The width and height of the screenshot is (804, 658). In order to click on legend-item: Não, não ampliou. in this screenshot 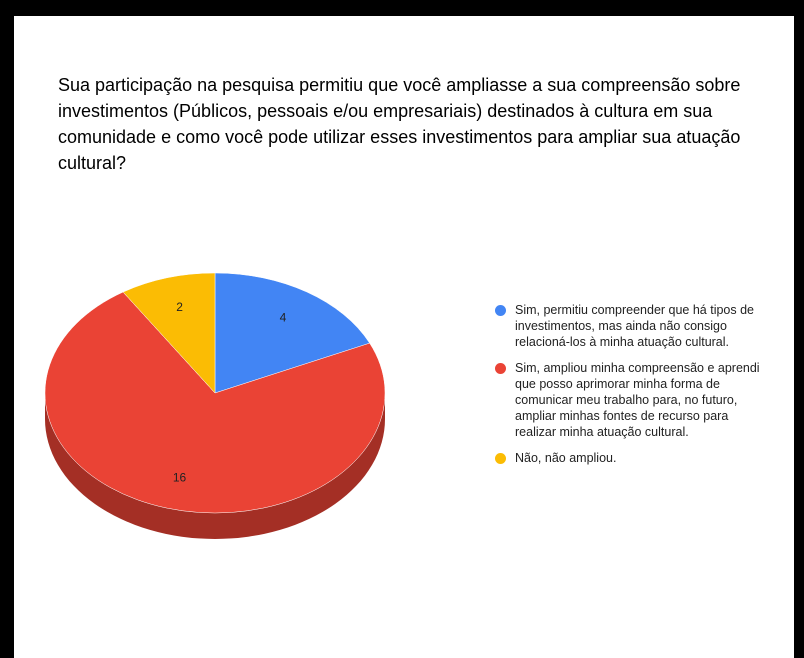, I will do `click(627, 458)`.